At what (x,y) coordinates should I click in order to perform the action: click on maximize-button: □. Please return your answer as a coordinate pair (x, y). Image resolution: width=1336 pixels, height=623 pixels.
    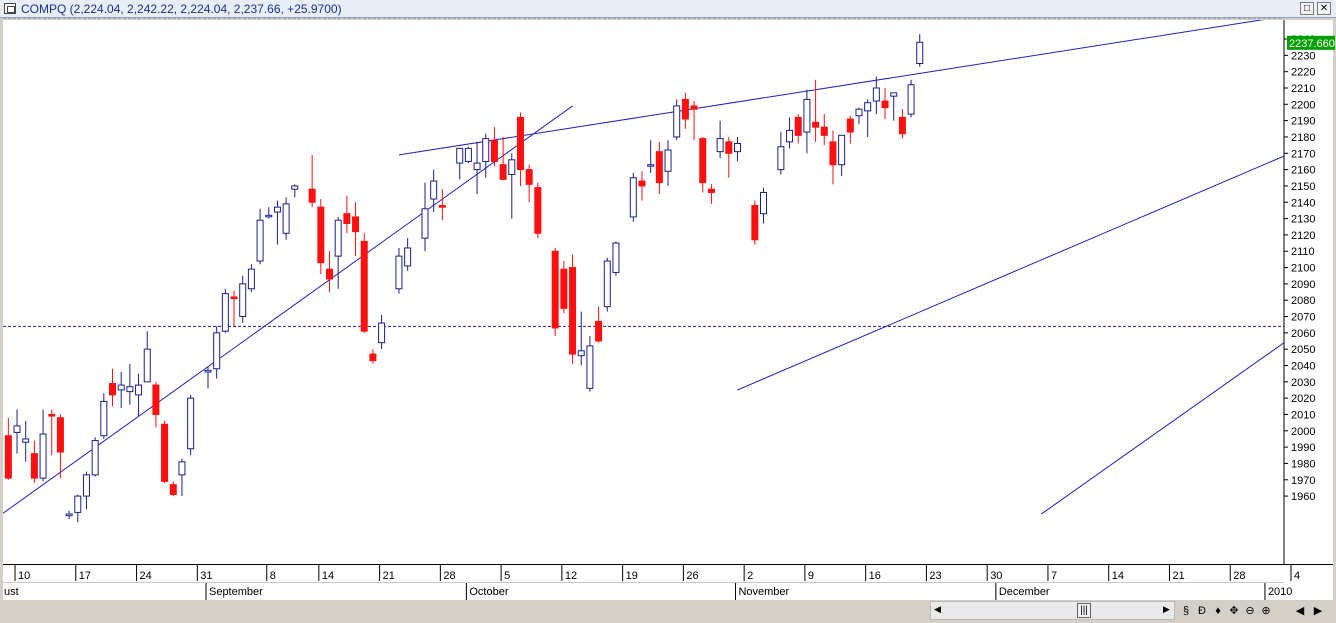
    Looking at the image, I should click on (1307, 8).